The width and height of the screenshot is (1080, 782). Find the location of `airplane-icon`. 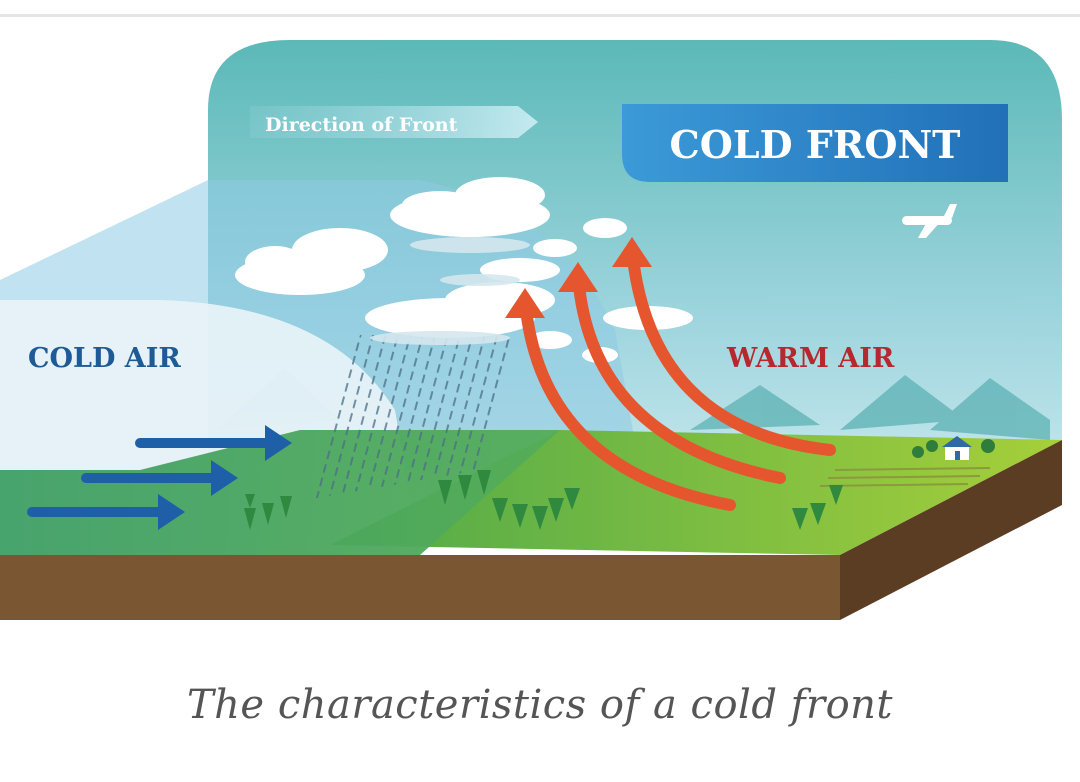

airplane-icon is located at coordinates (929, 221).